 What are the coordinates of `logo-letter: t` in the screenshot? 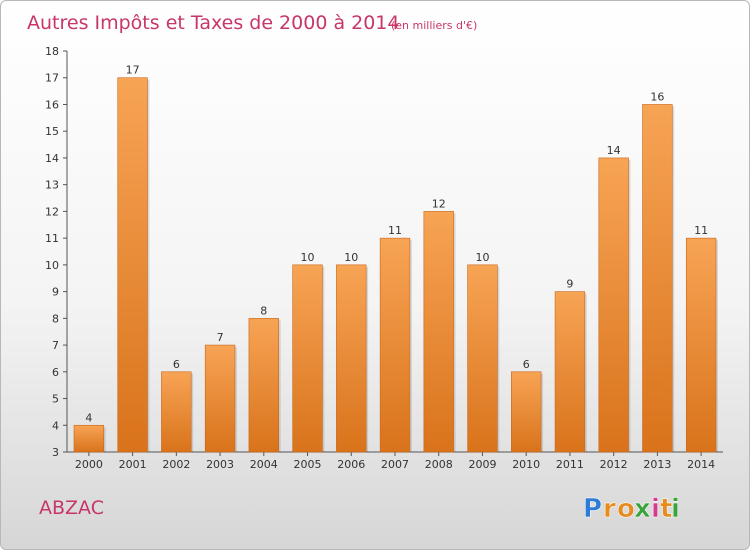 It's located at (666, 509).